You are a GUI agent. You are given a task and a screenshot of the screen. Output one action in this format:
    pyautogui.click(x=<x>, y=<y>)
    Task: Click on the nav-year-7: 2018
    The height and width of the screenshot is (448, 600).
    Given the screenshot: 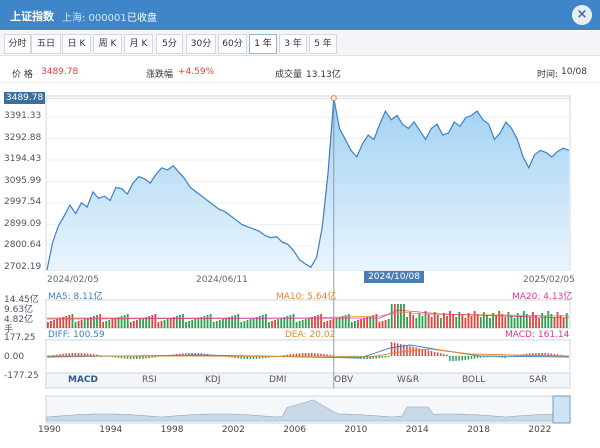 What is the action you would take?
    pyautogui.click(x=478, y=430)
    